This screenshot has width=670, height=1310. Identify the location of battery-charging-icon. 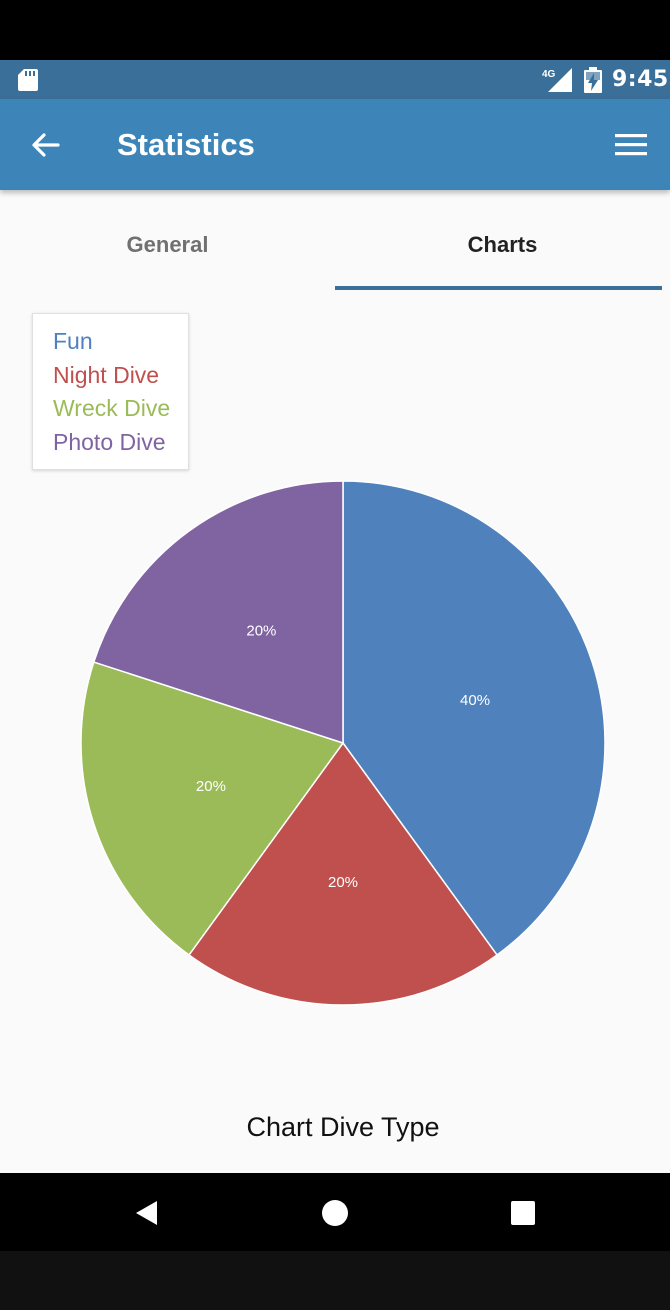
(593, 80).